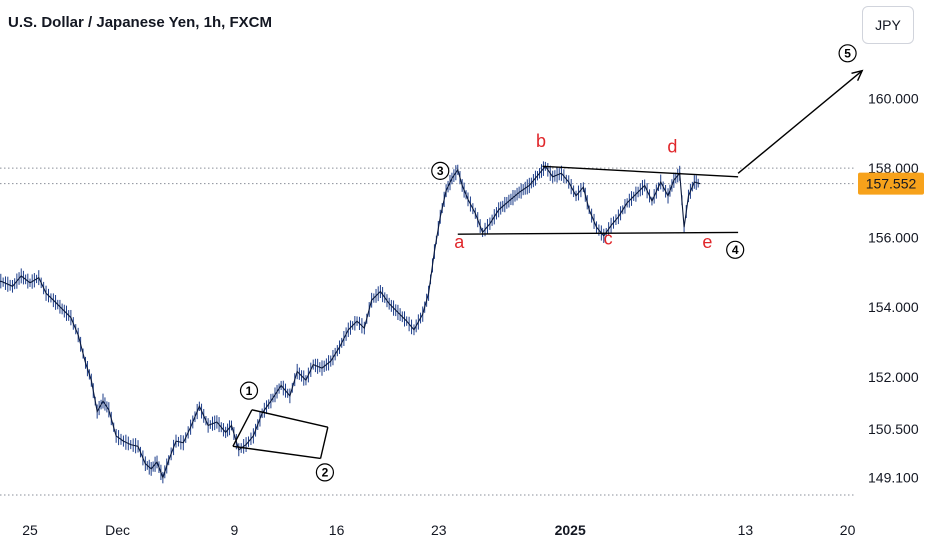  Describe the element at coordinates (893, 377) in the screenshot. I see `price-tick-label: 152.000` at that location.